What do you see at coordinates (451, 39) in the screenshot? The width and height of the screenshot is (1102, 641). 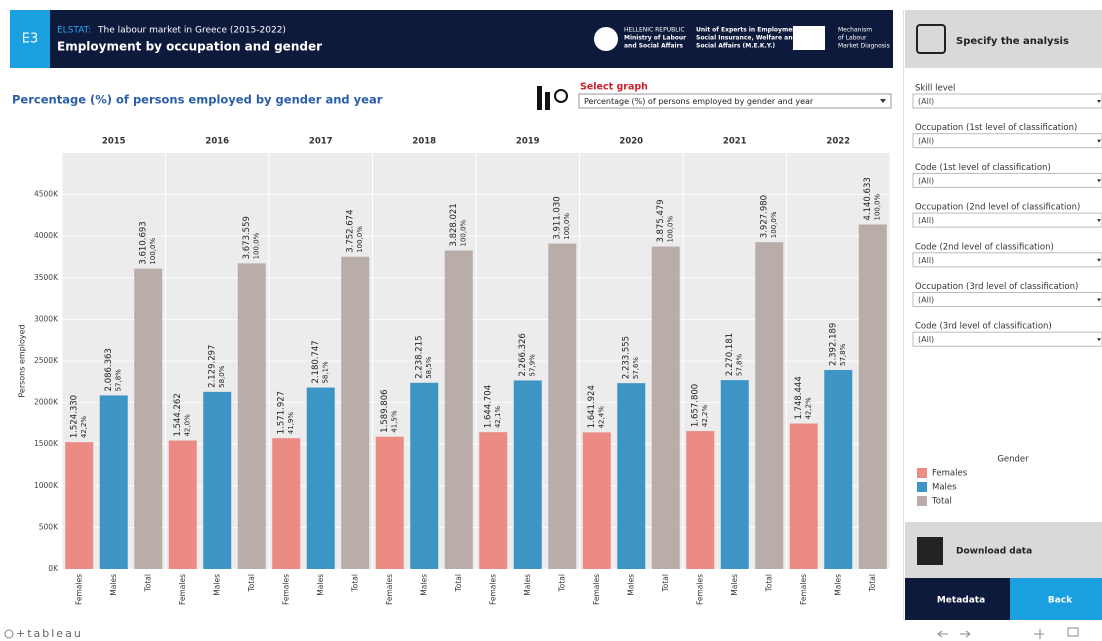 I see `header-bar` at bounding box center [451, 39].